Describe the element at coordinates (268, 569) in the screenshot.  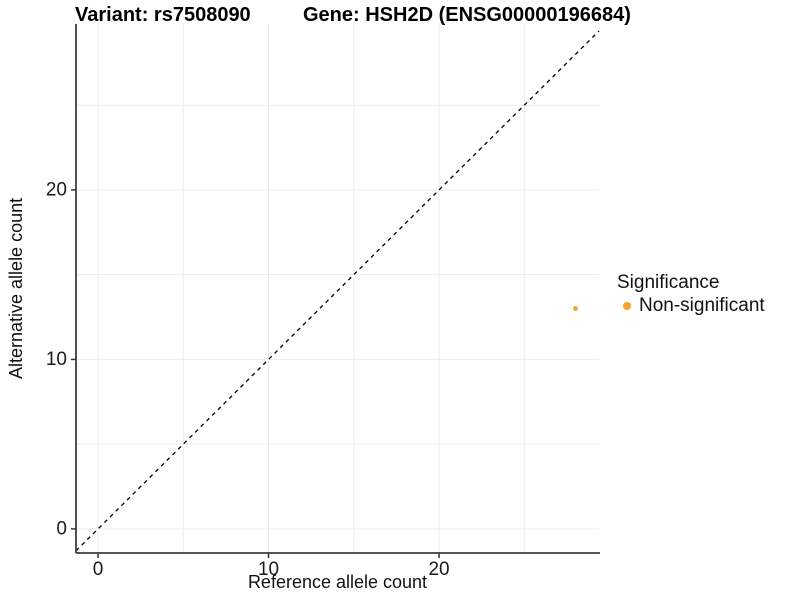
I see `x-tick-label: 10` at that location.